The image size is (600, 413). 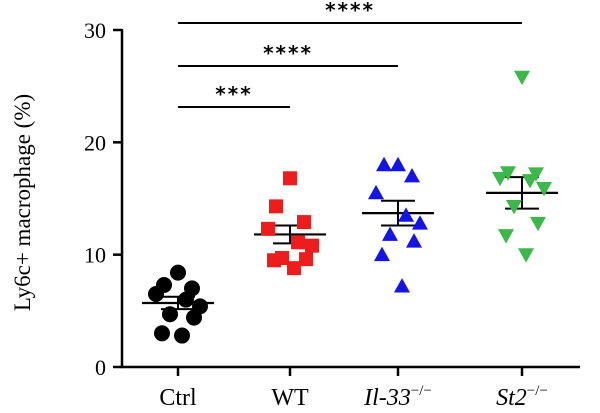 What do you see at coordinates (233, 94) in the screenshot?
I see `significance-label: ***` at bounding box center [233, 94].